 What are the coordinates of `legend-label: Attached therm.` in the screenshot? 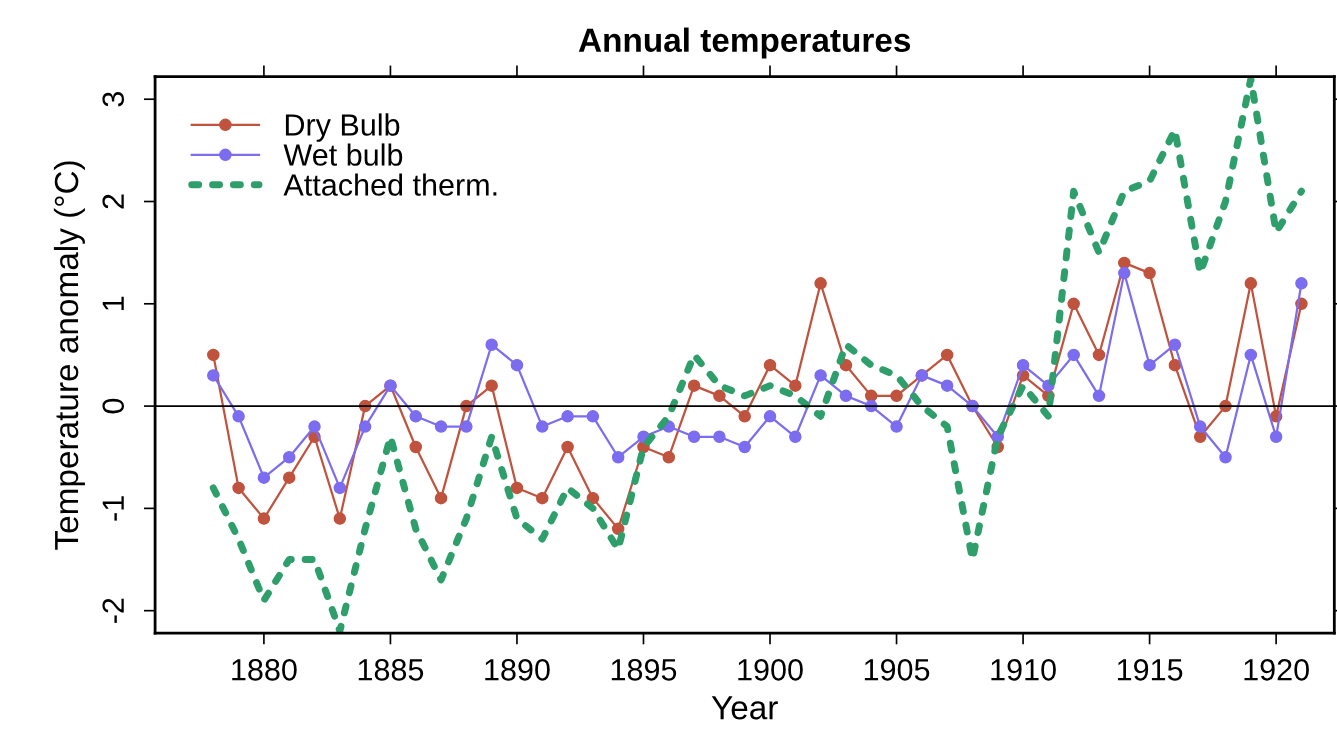 It's located at (390, 184).